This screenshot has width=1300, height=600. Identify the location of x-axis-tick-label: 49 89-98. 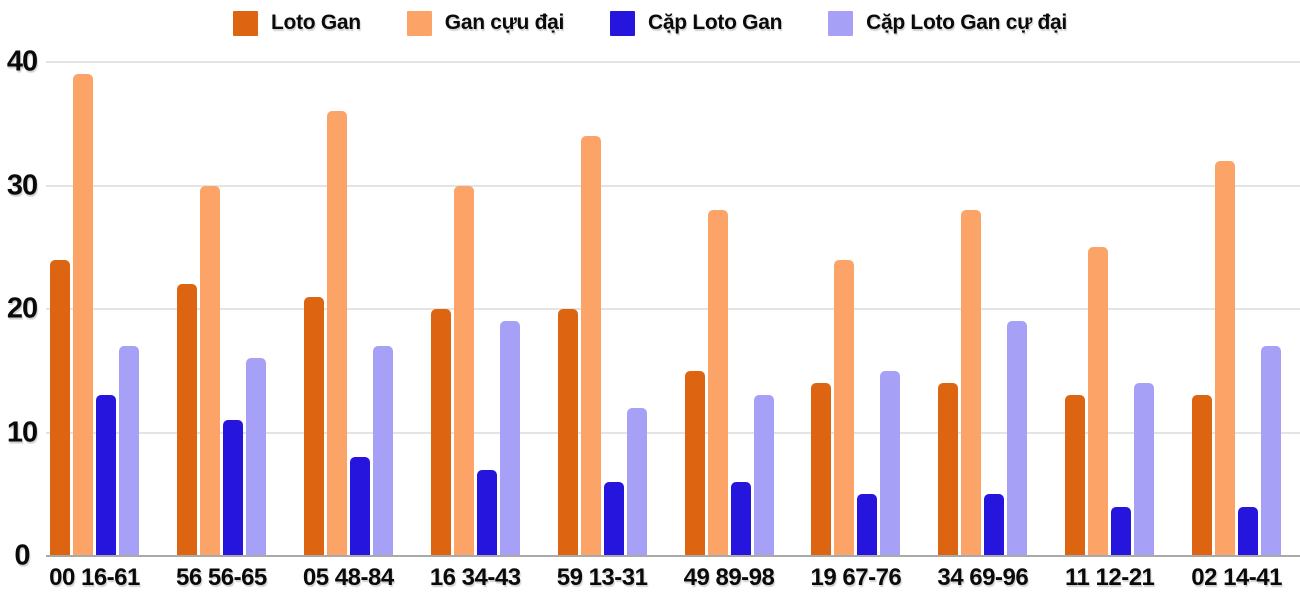
(729, 577).